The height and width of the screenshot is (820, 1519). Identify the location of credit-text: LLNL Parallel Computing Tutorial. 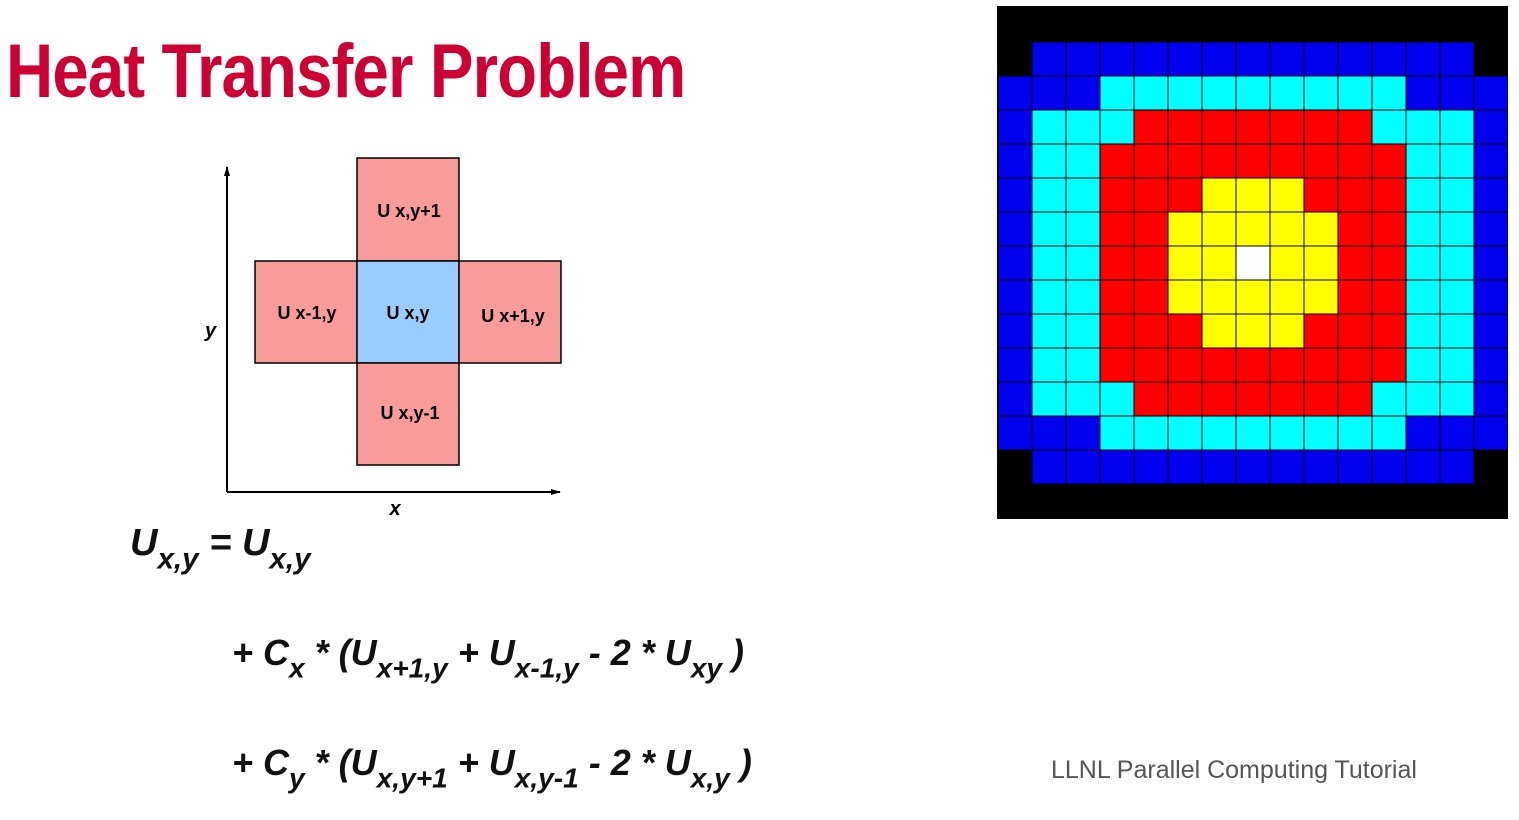
(1234, 770).